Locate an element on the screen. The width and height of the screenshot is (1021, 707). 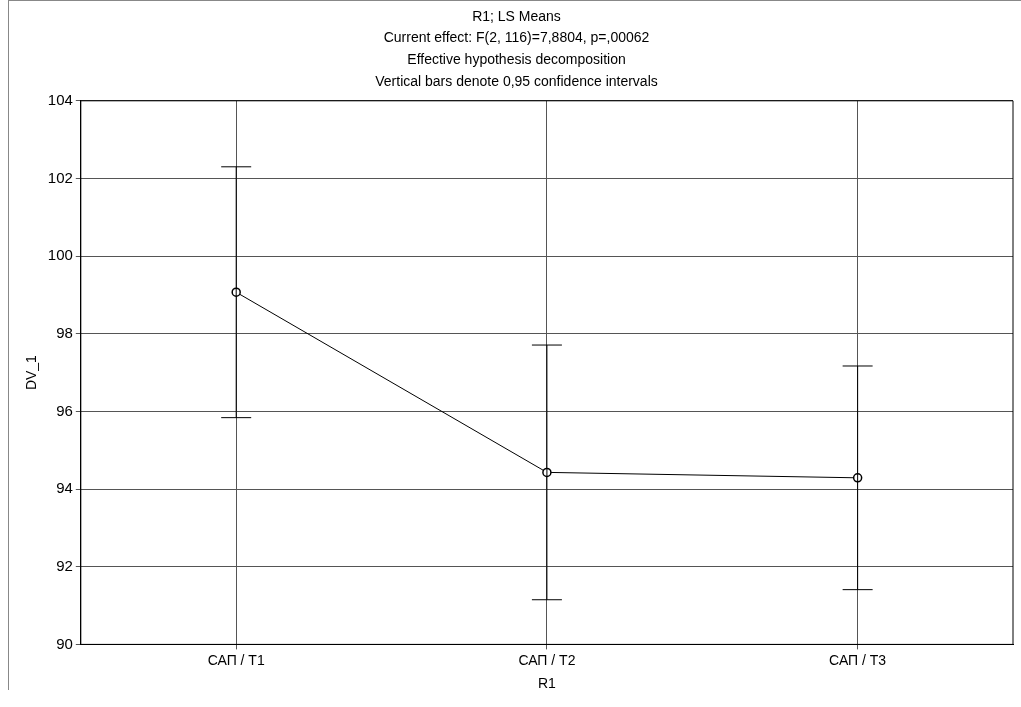
chart-title: R1; LS Means is located at coordinates (516, 15).